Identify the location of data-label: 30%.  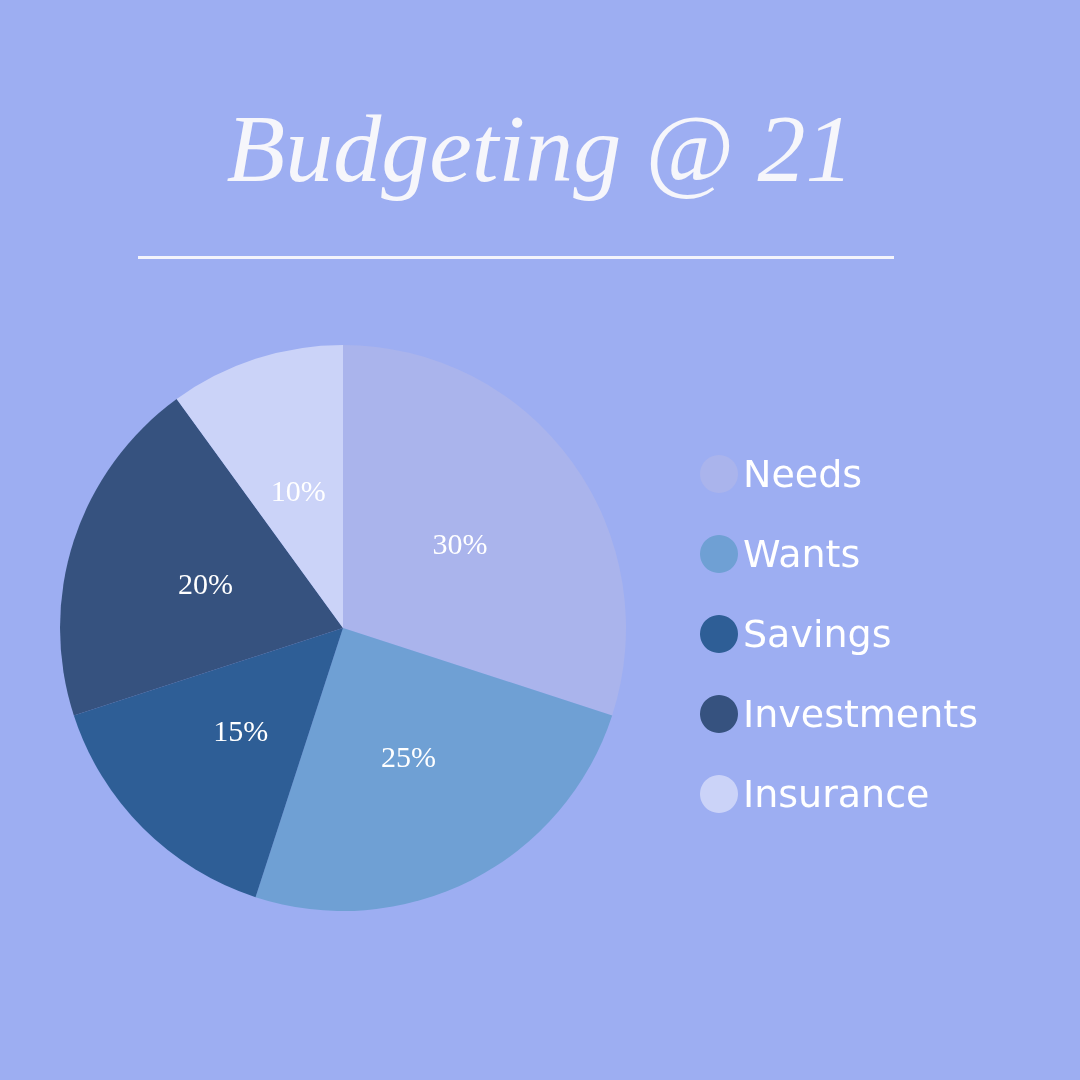
(460, 543).